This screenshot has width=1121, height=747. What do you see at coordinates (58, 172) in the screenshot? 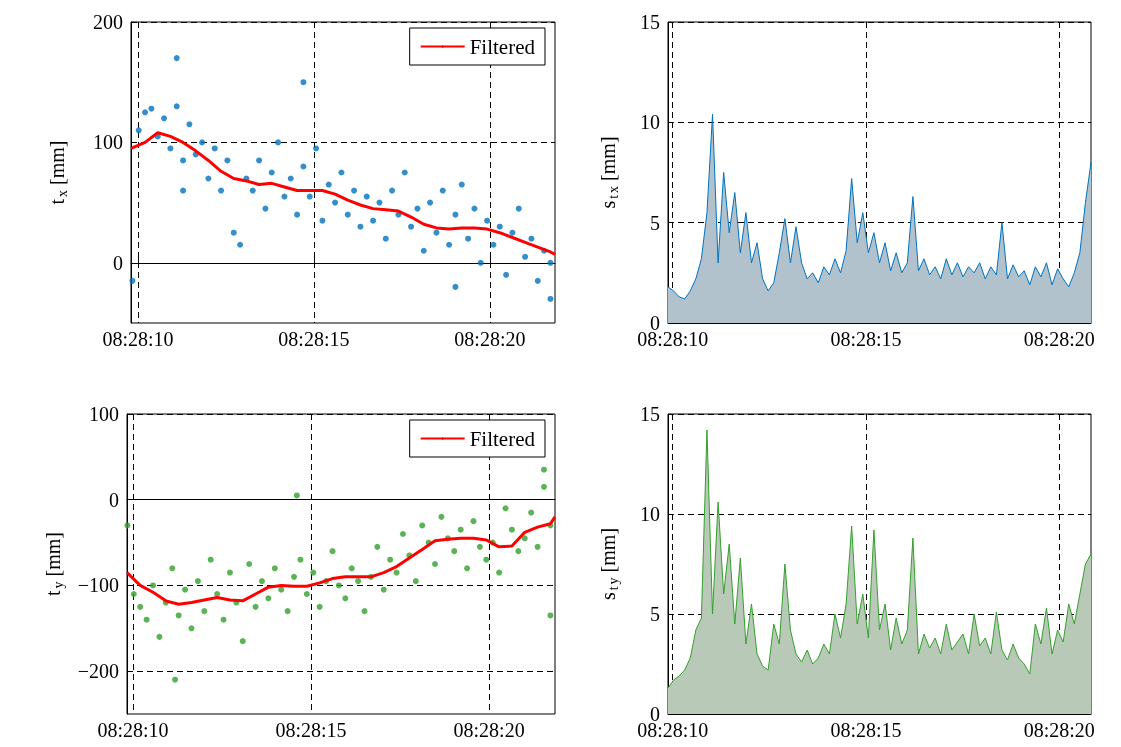
I see `y-axis-title: tx [mm]` at bounding box center [58, 172].